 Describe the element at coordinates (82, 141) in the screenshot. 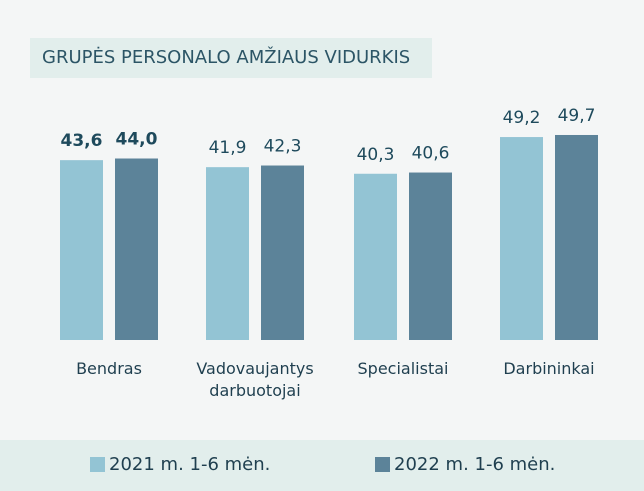

I see `value-label: 43,6` at that location.